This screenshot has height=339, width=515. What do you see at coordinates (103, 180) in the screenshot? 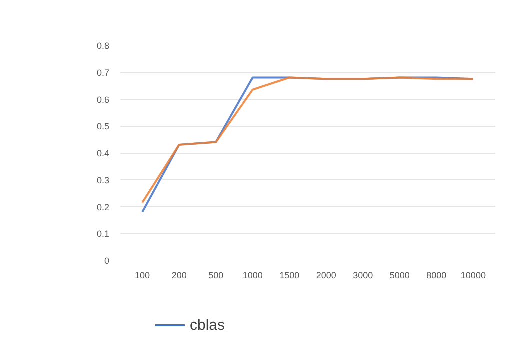
I see `y-tick-label: 0.3` at bounding box center [103, 180].